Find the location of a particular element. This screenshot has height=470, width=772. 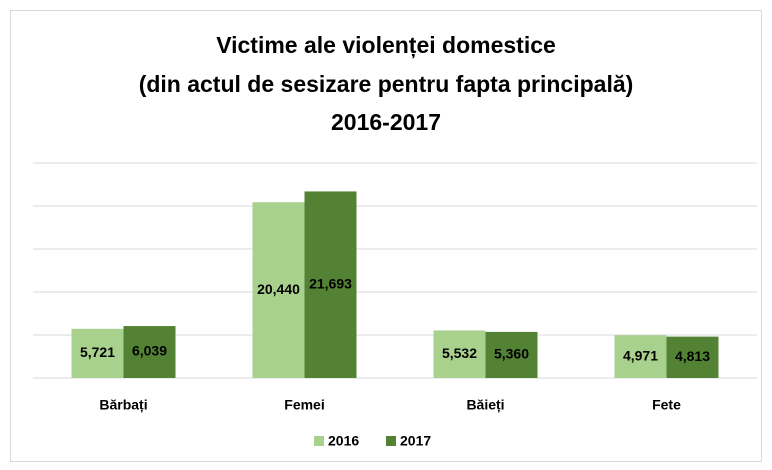

x-tick-label: Băieți is located at coordinates (485, 405).